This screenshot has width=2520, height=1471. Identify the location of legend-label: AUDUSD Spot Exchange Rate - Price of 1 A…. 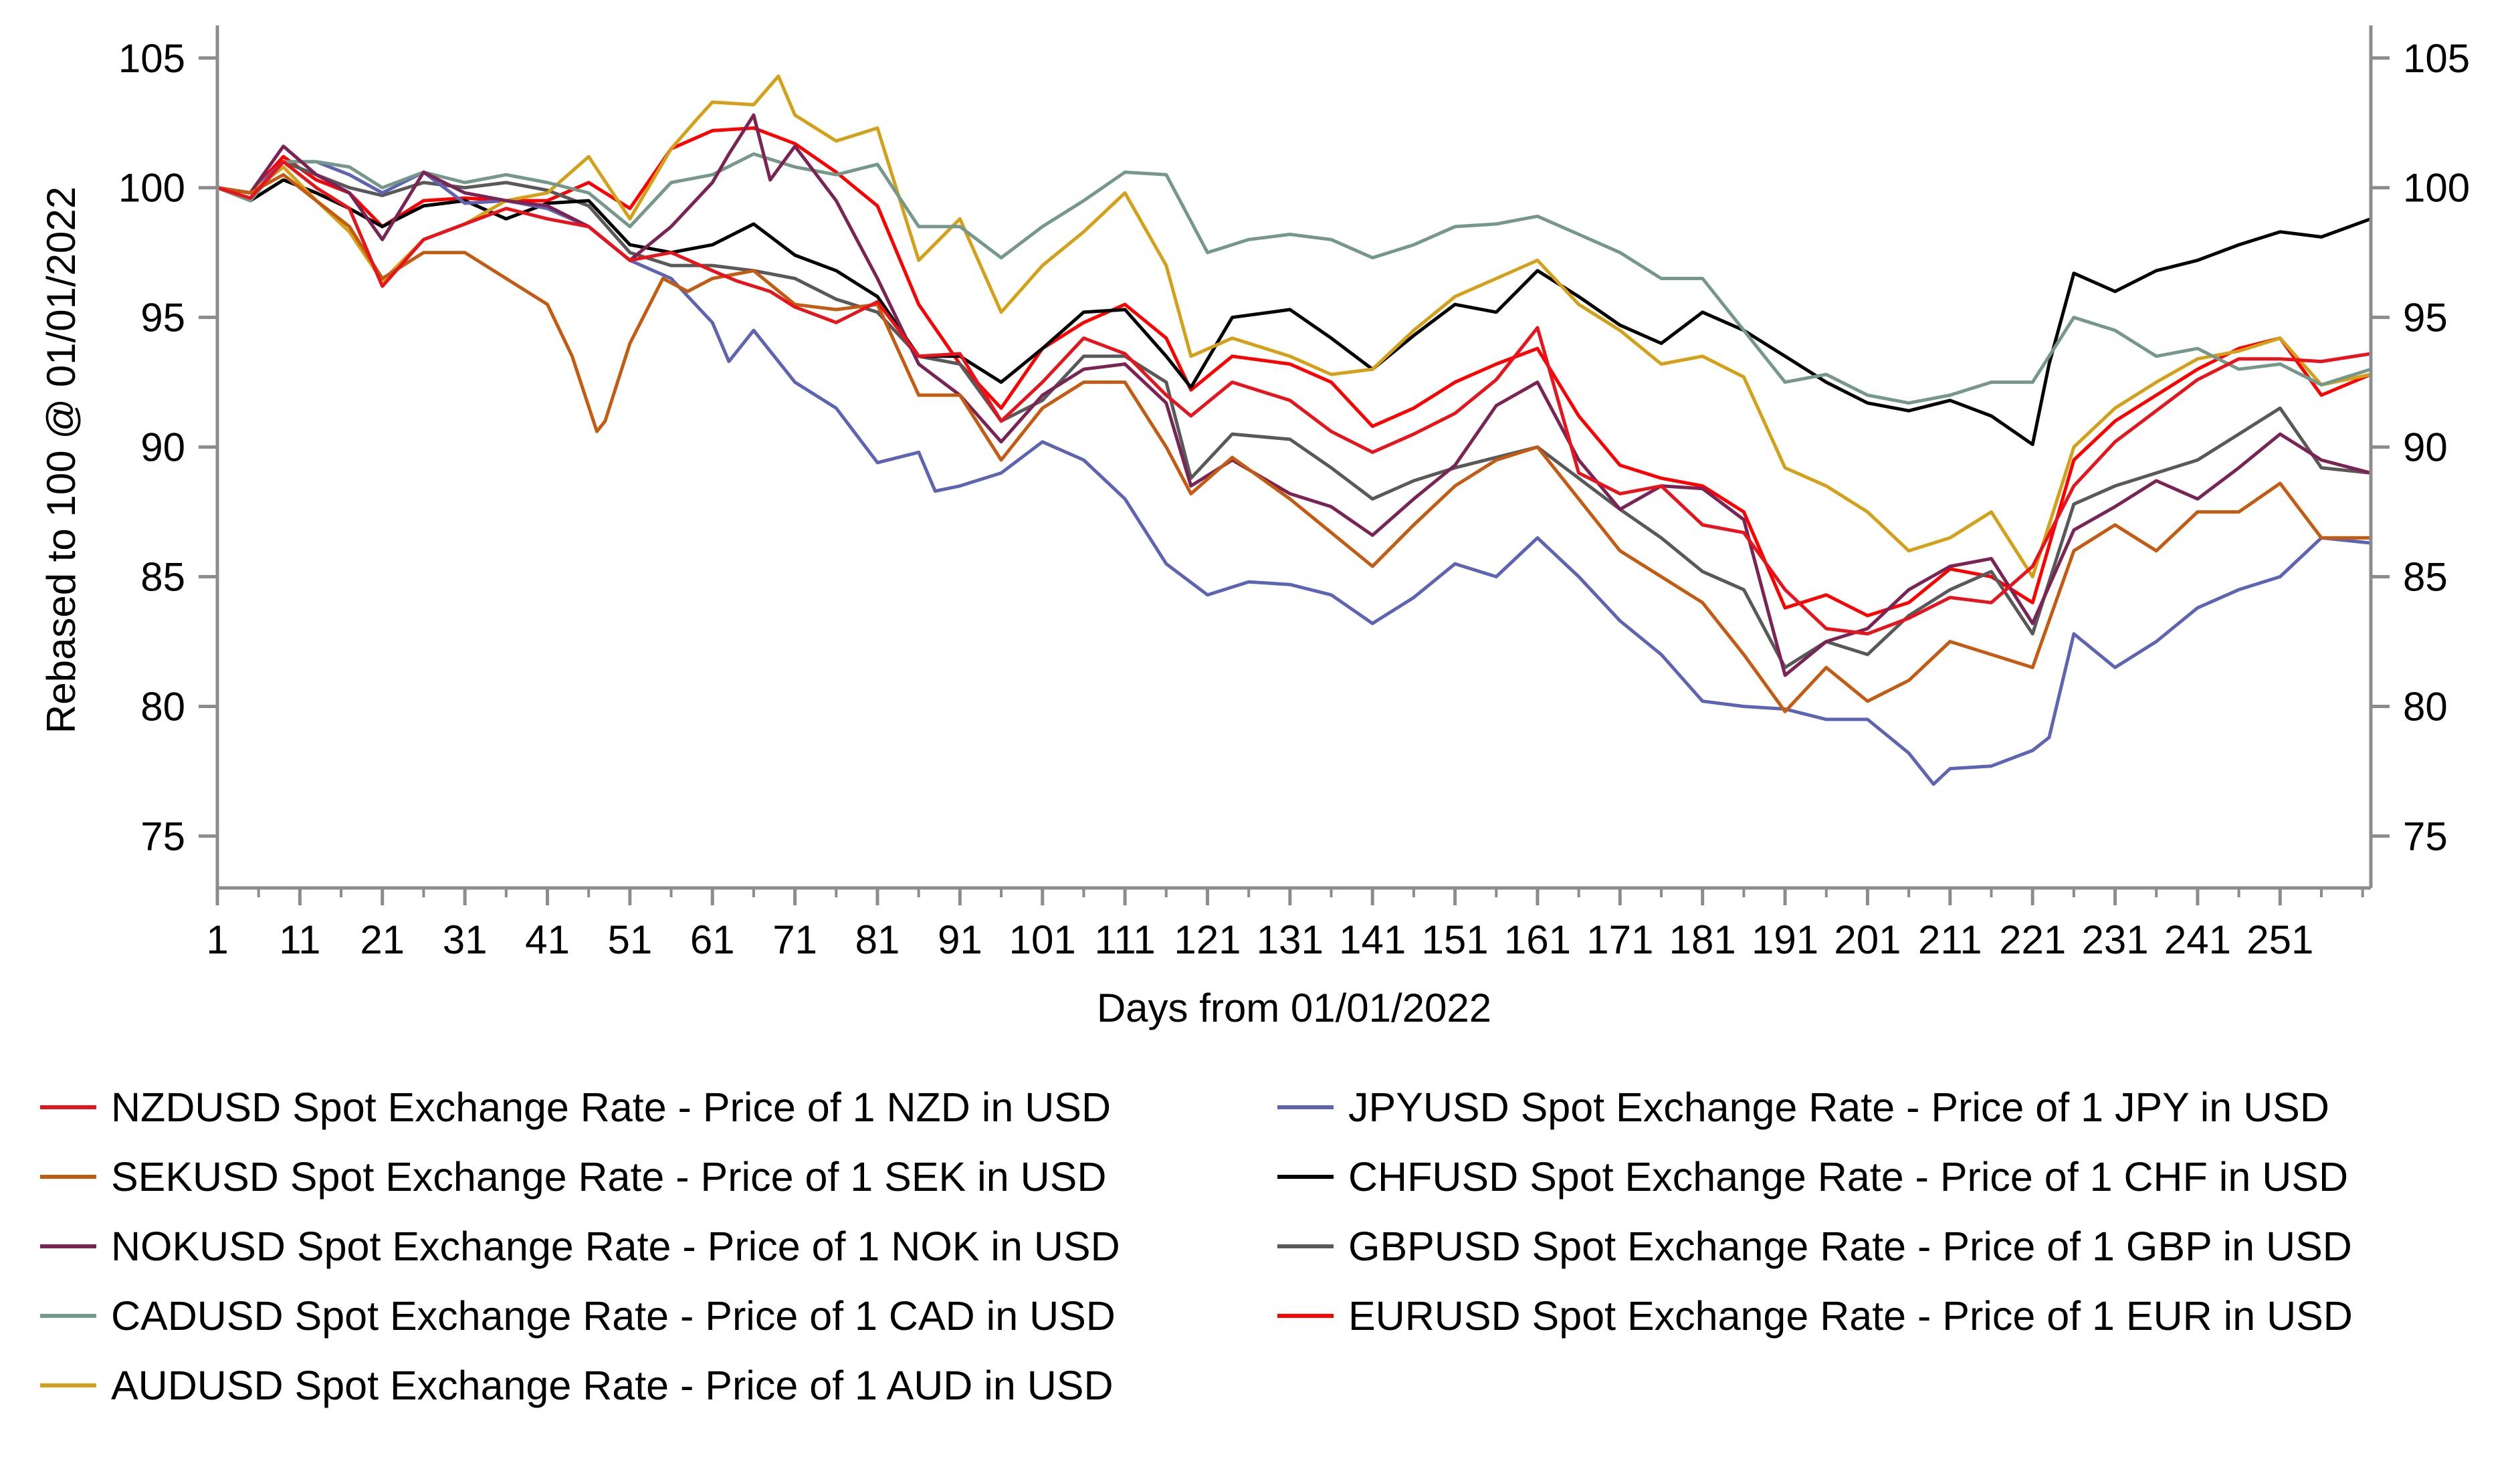
(612, 1385).